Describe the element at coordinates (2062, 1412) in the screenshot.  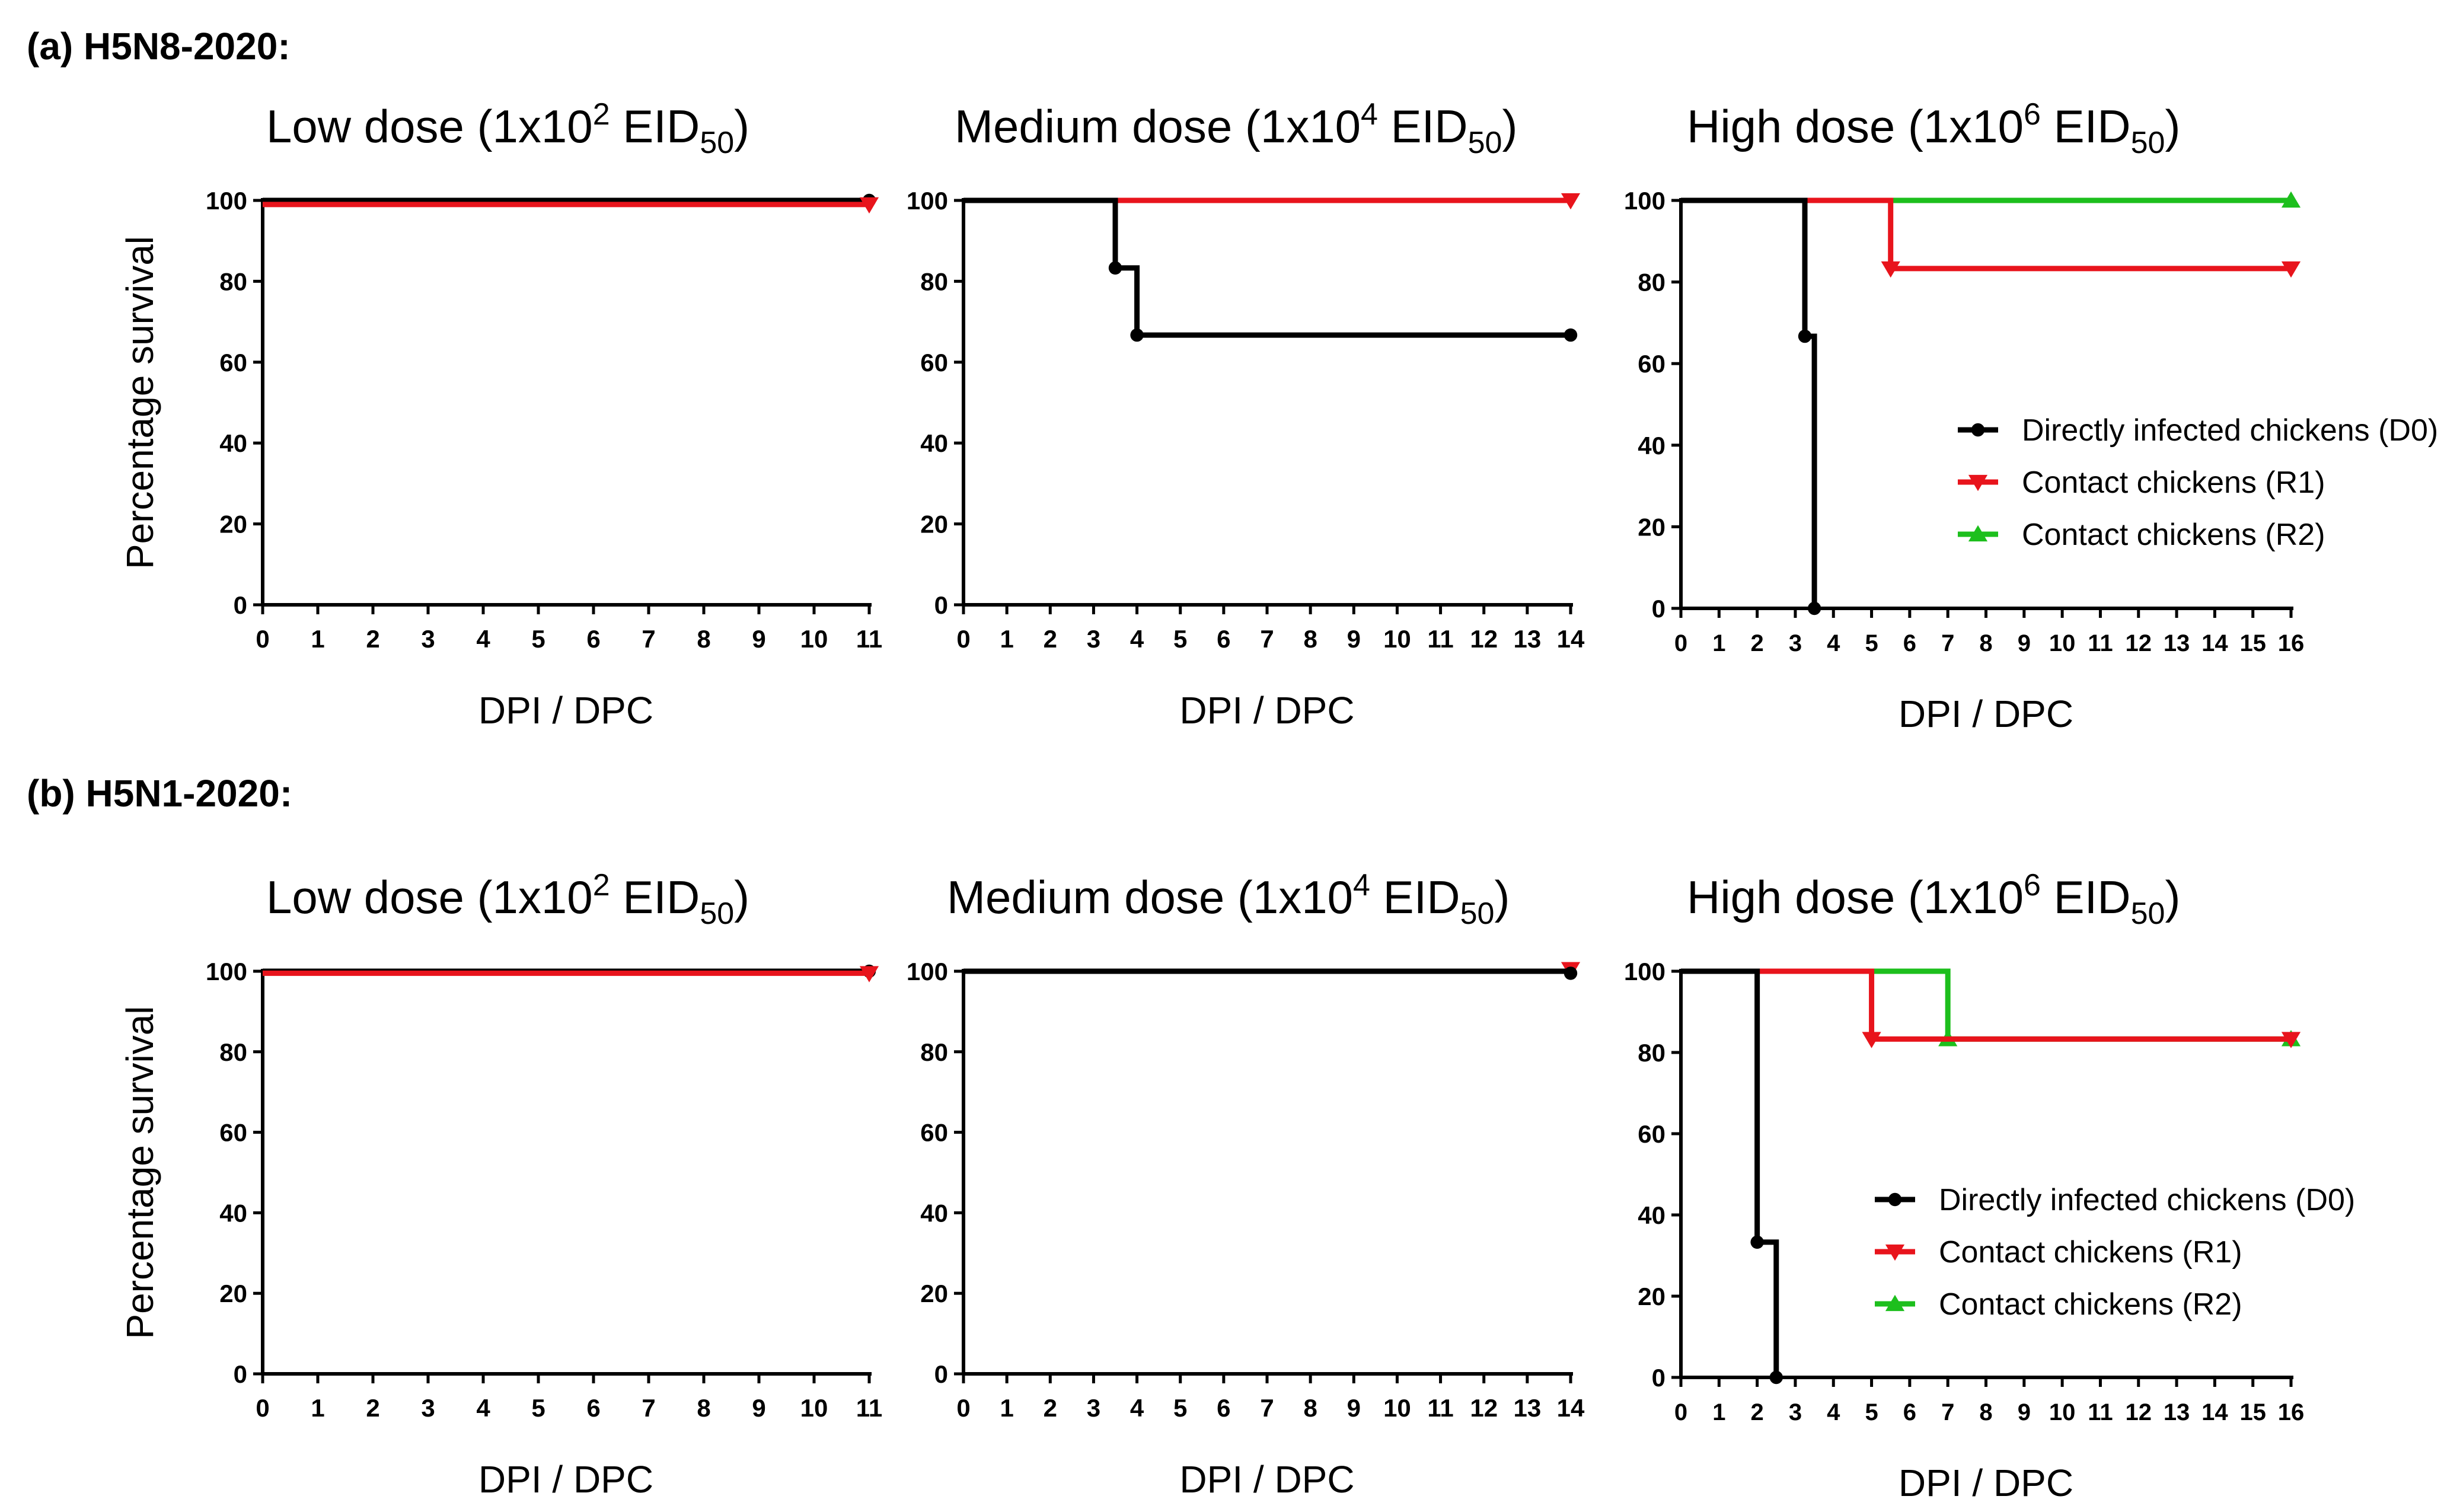
I see `x-tick-label: 10` at that location.